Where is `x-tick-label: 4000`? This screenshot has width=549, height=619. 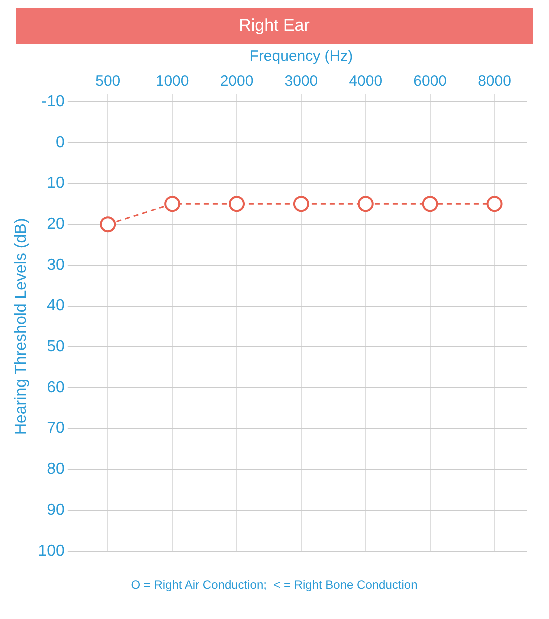
x-tick-label: 4000 is located at coordinates (366, 81).